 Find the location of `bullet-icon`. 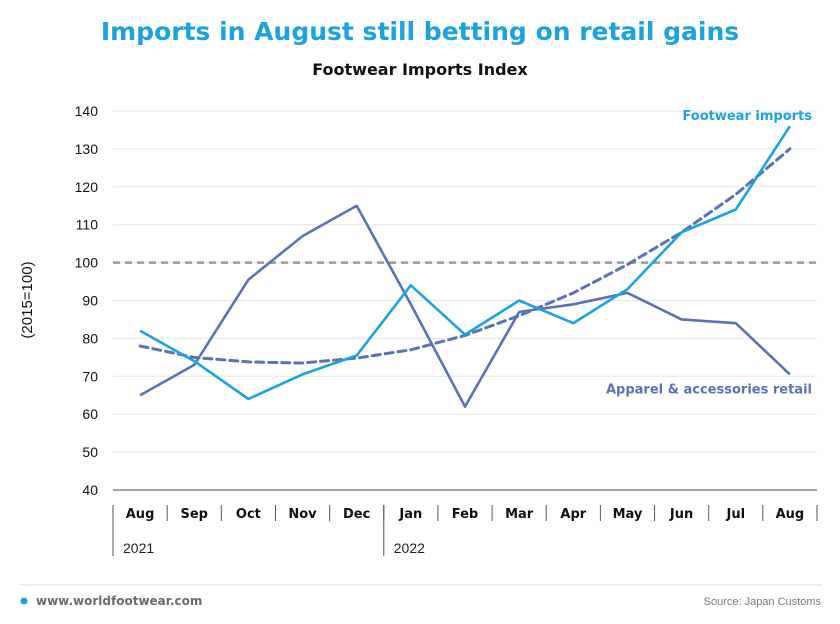

bullet-icon is located at coordinates (24, 601).